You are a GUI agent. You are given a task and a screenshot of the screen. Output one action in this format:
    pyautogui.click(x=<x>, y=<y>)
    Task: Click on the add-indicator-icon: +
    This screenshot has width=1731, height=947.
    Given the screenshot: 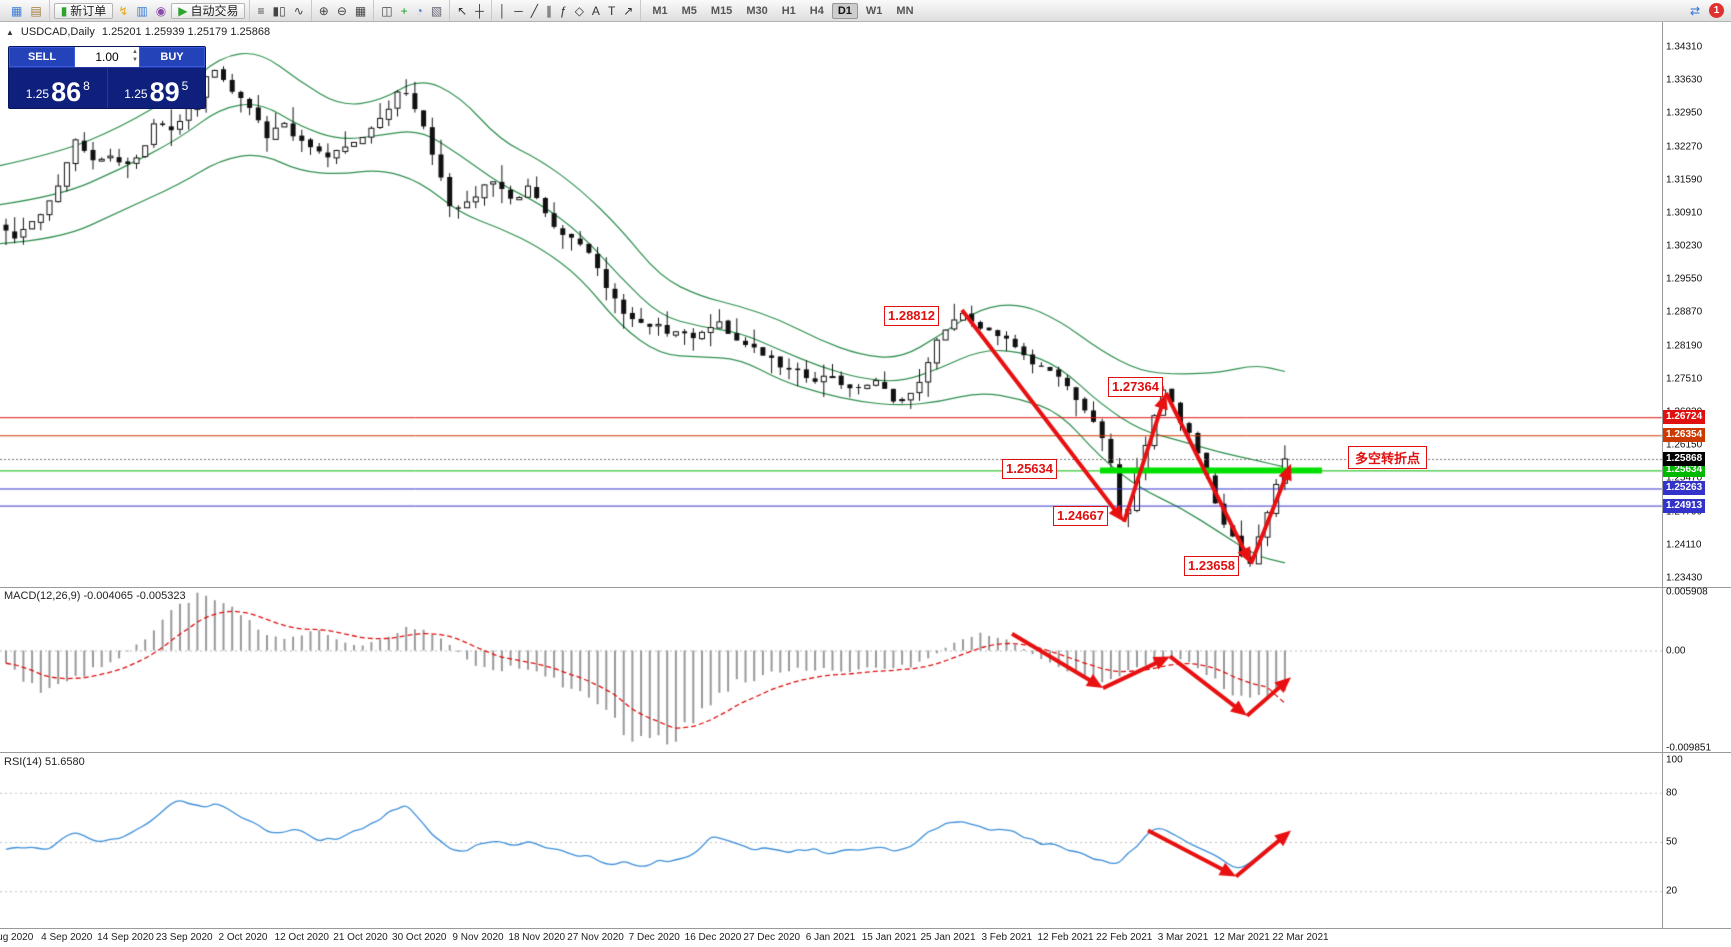 What is the action you would take?
    pyautogui.click(x=404, y=11)
    